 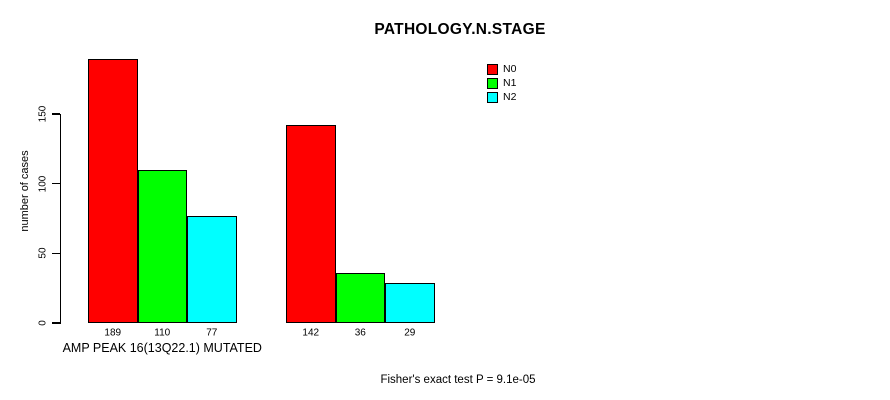 I want to click on legend-swatch-N0, so click(x=492, y=69).